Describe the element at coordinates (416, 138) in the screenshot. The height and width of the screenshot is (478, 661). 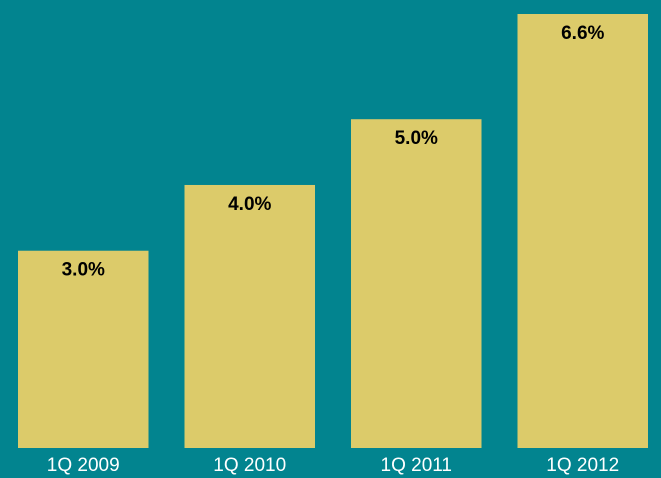
I see `value-label: 5.0%` at that location.